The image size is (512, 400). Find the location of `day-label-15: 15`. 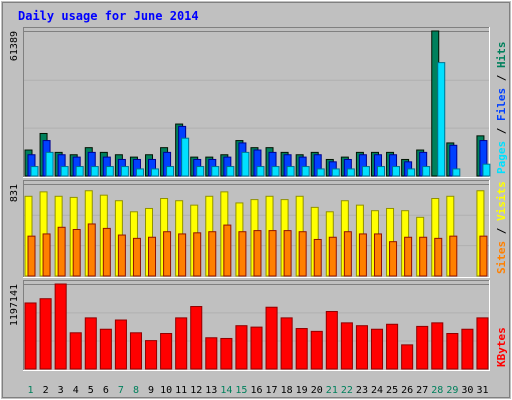

day-label-15: 15 is located at coordinates (241, 390).